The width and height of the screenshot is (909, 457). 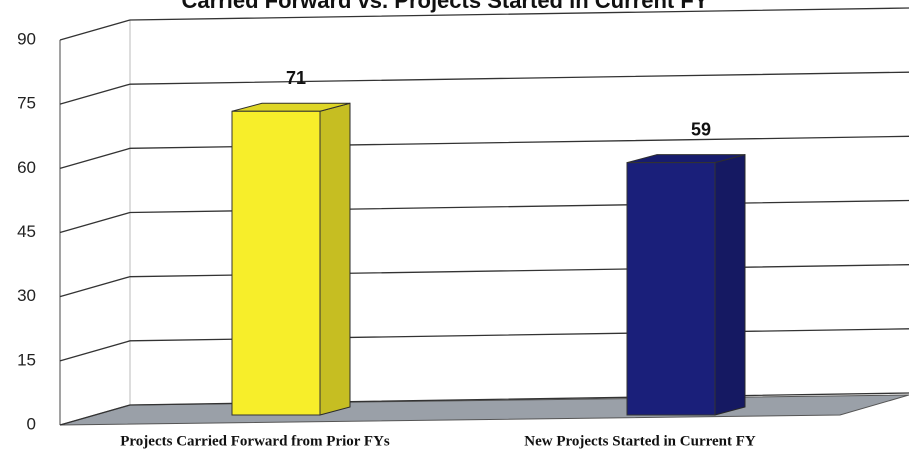 What do you see at coordinates (26, 38) in the screenshot?
I see `y-tick-label: 90` at bounding box center [26, 38].